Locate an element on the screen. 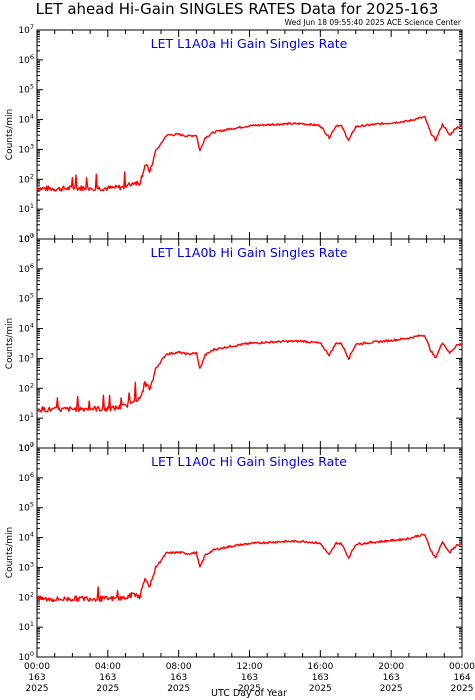 This screenshot has width=475, height=700. panel-title: LET L1A0c Hi Gain Singles Rate is located at coordinates (249, 461).